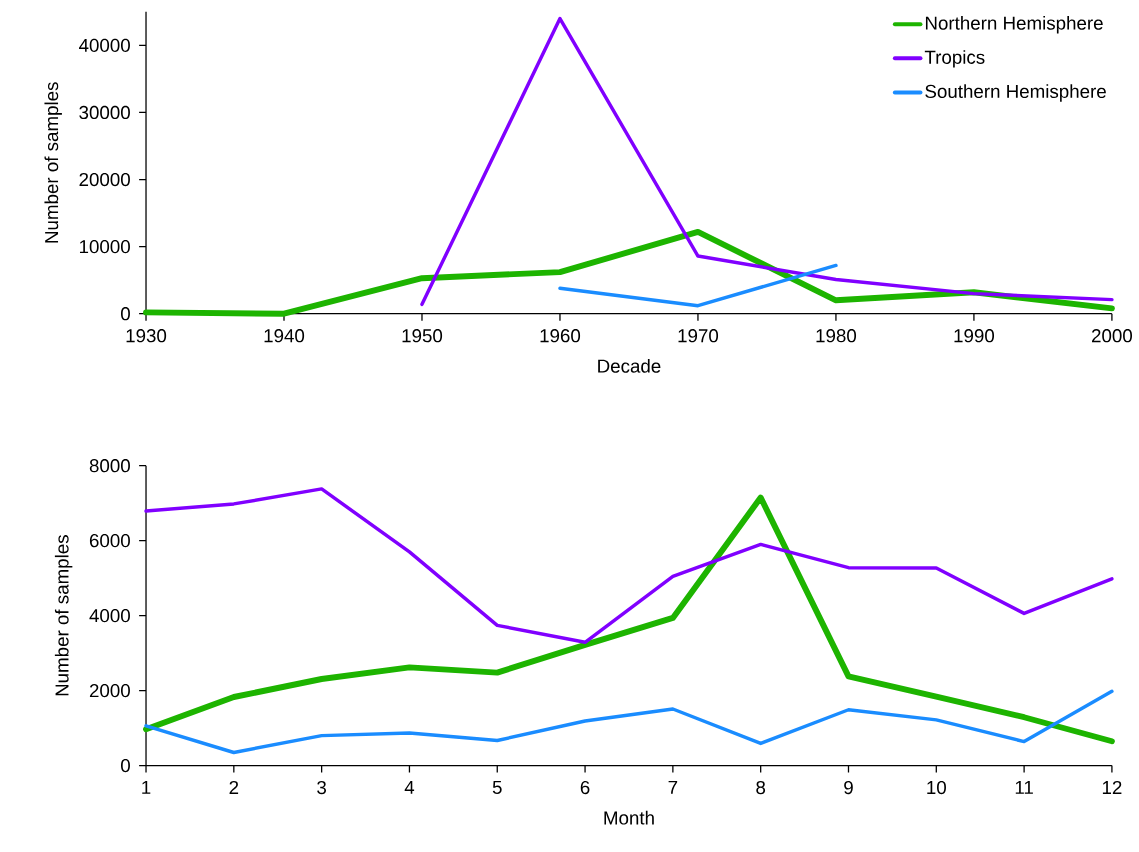 The image size is (1139, 852). Describe the element at coordinates (104, 179) in the screenshot. I see `y-tick-label: 20000` at that location.